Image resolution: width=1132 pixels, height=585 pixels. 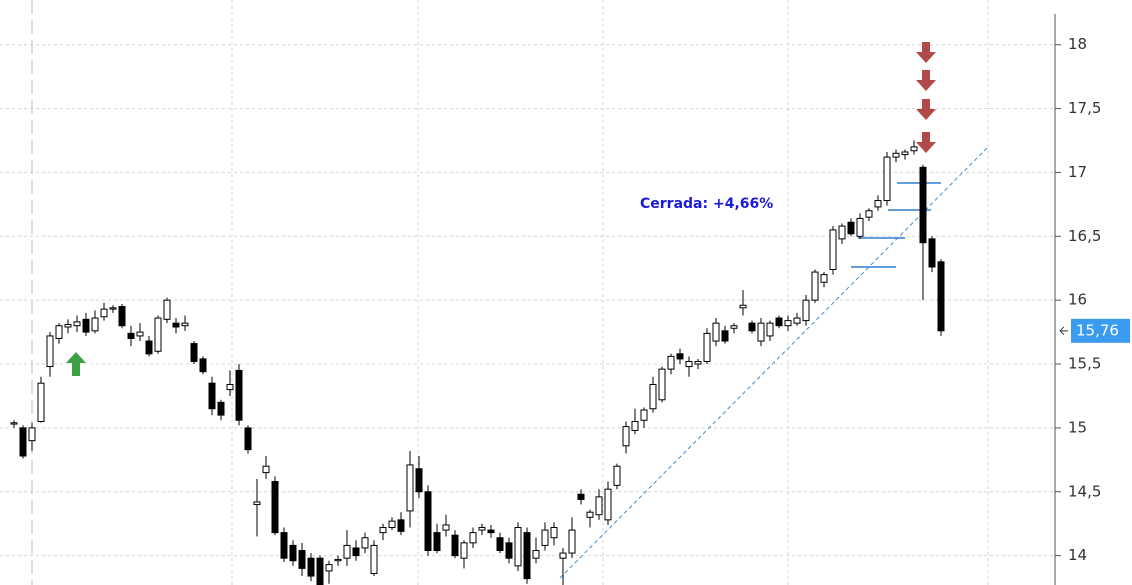 I want to click on last-price-box, so click(x=1100, y=330).